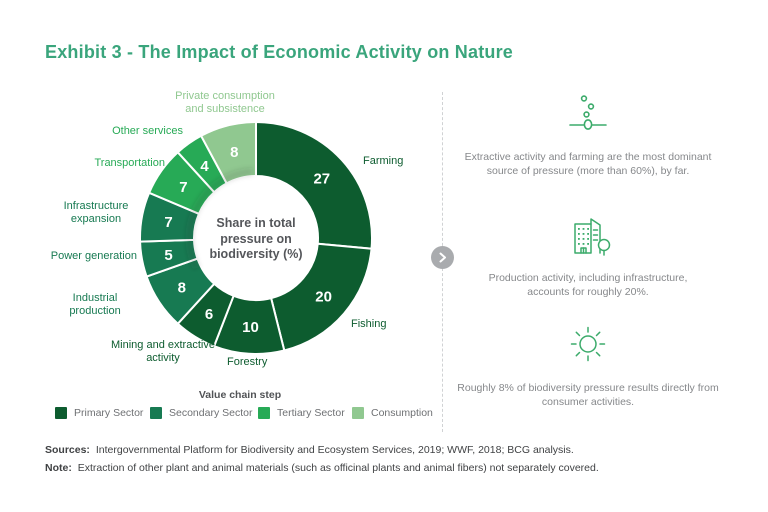  Describe the element at coordinates (383, 161) in the screenshot. I see `chart-label-farming: Farming` at that location.